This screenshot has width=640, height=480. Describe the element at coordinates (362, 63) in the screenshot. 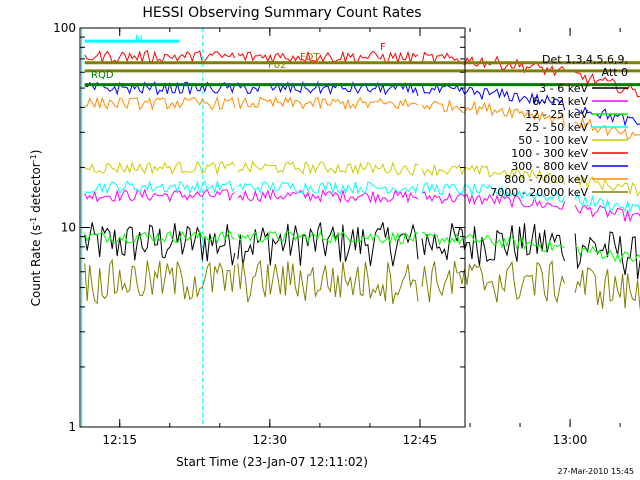

I see `flag-bars` at that location.